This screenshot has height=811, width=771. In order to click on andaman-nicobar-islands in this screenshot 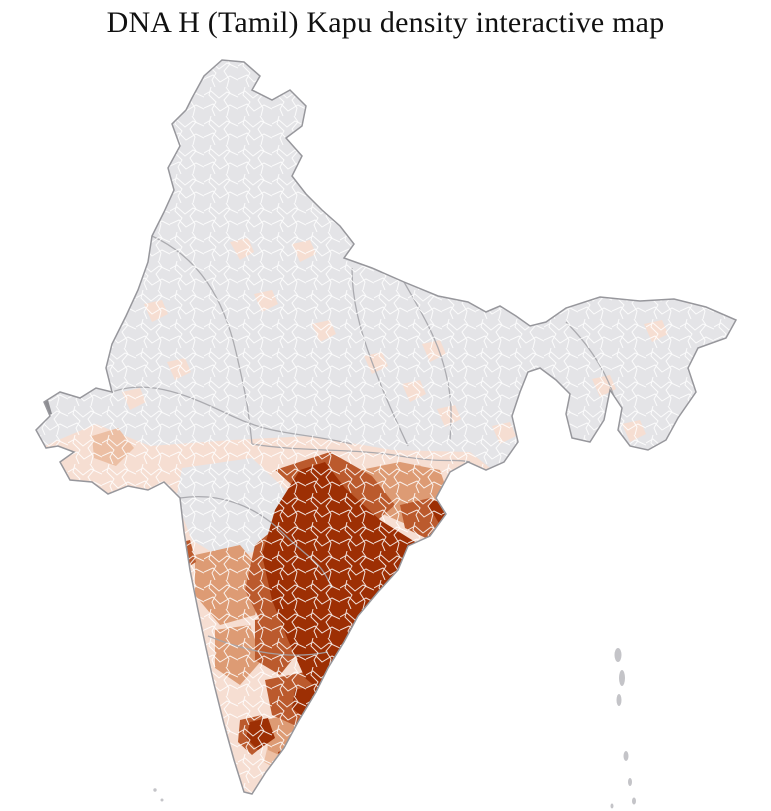, I will do `click(623, 728)`.